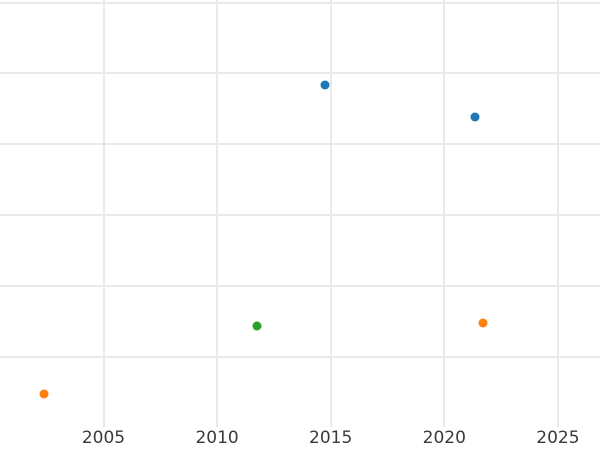  I want to click on x-tick-label: 2010, so click(217, 438).